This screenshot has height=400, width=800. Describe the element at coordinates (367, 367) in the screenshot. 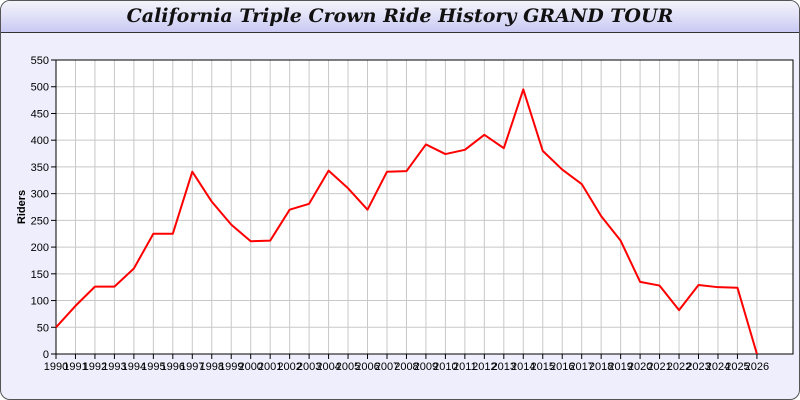

I see `x-tick-label: 2006` at that location.